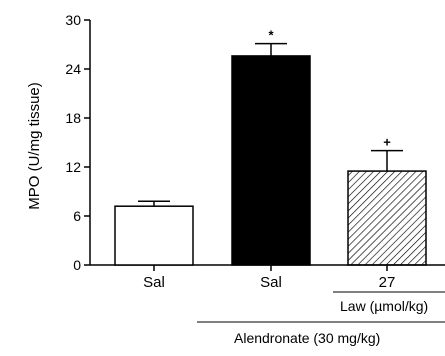 The width and height of the screenshot is (445, 356). I want to click on significance-mark: *, so click(271, 35).